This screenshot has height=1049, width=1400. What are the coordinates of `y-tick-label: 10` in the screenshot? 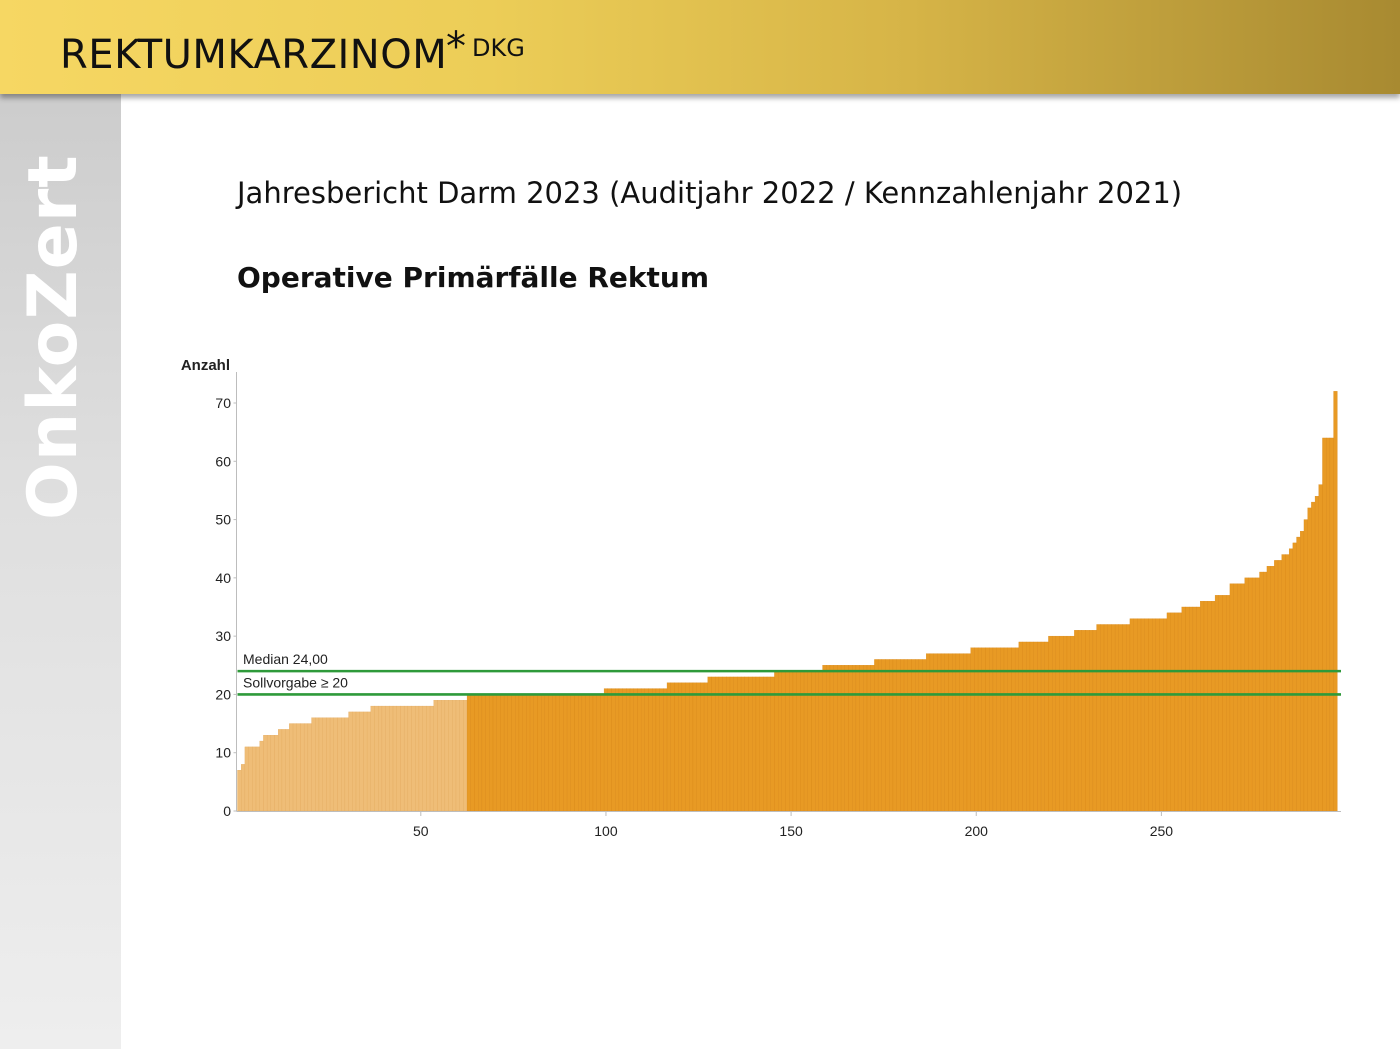 It's located at (223, 753).